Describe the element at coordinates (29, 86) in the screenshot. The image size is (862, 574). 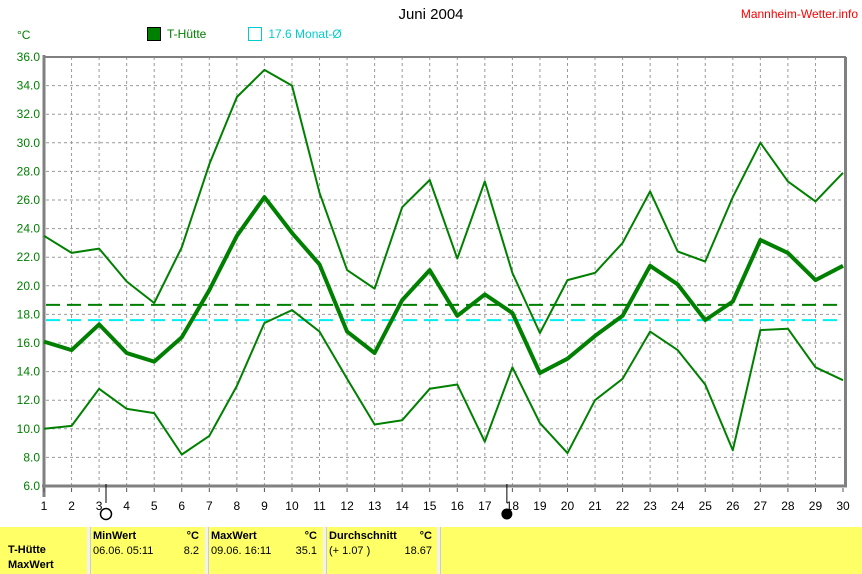
I see `y-axis-label: 34.0` at that location.